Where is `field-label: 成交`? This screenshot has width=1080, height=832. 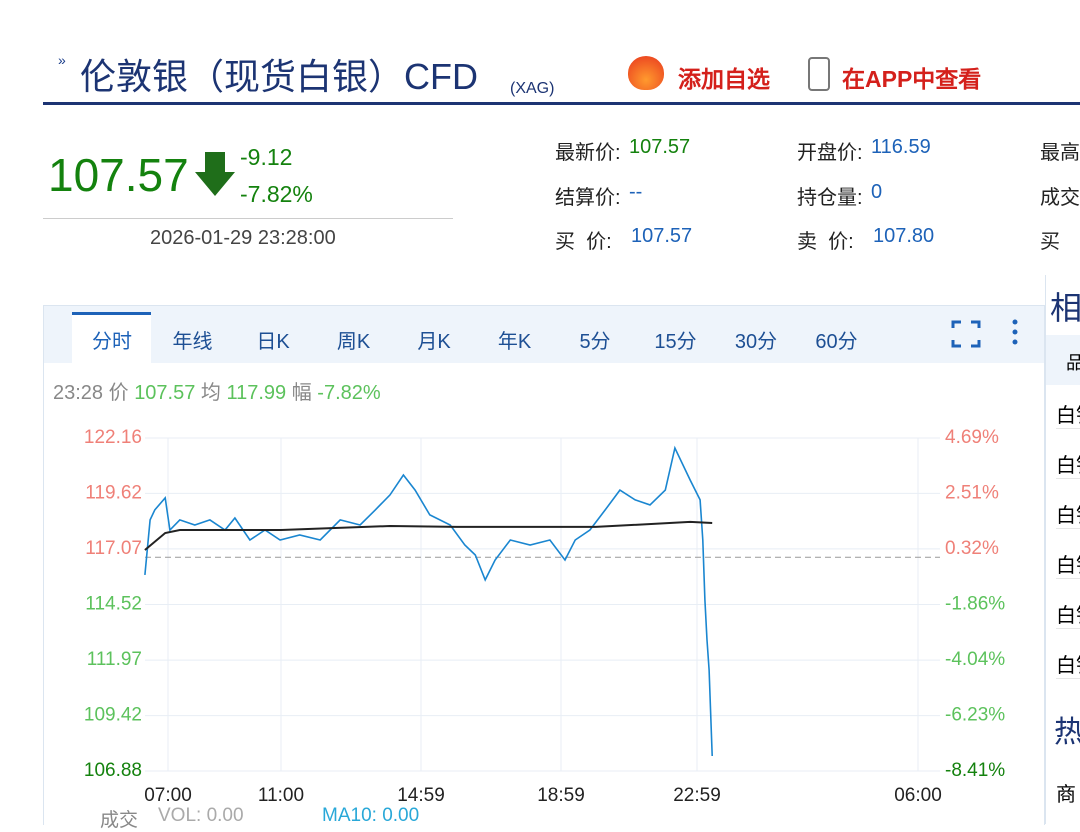 field-label: 成交 is located at coordinates (1060, 197).